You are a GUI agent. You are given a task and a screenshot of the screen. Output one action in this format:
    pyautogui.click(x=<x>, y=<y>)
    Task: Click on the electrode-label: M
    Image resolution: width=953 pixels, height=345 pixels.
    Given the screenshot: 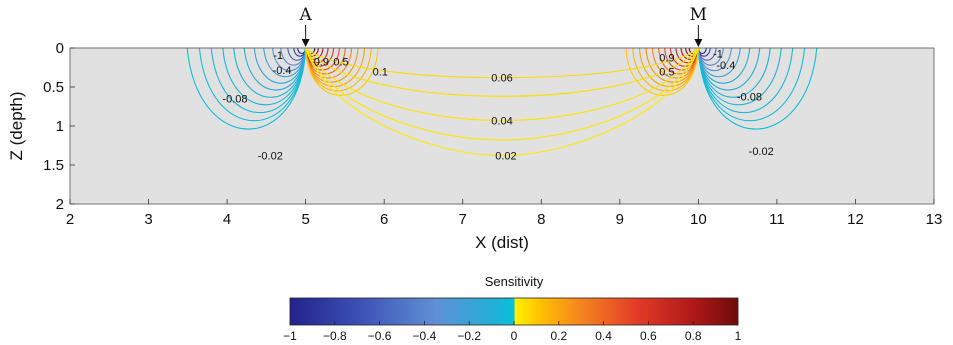 What is the action you would take?
    pyautogui.click(x=698, y=15)
    